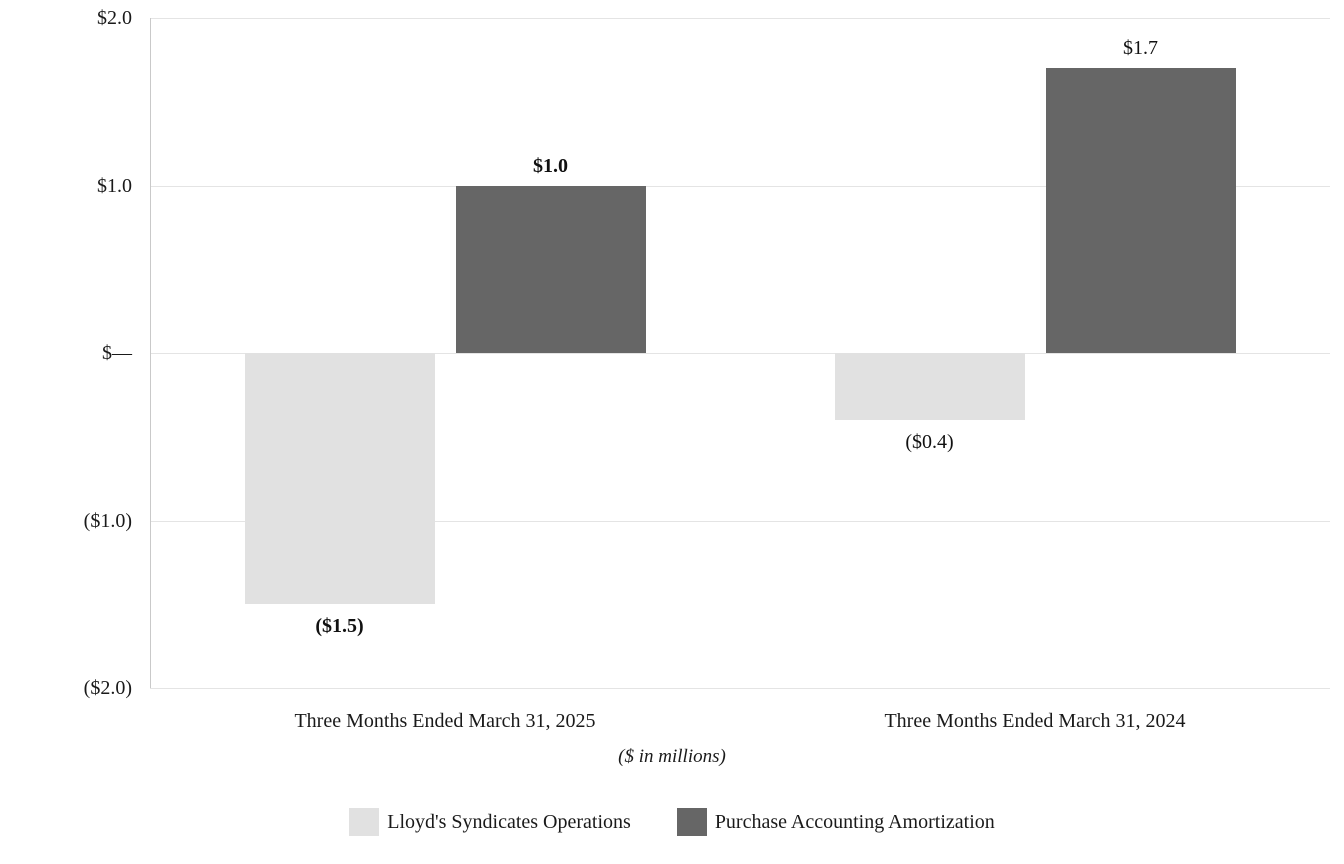  I want to click on legend-item-paa: Purchase Accounting Amortization, so click(835, 822).